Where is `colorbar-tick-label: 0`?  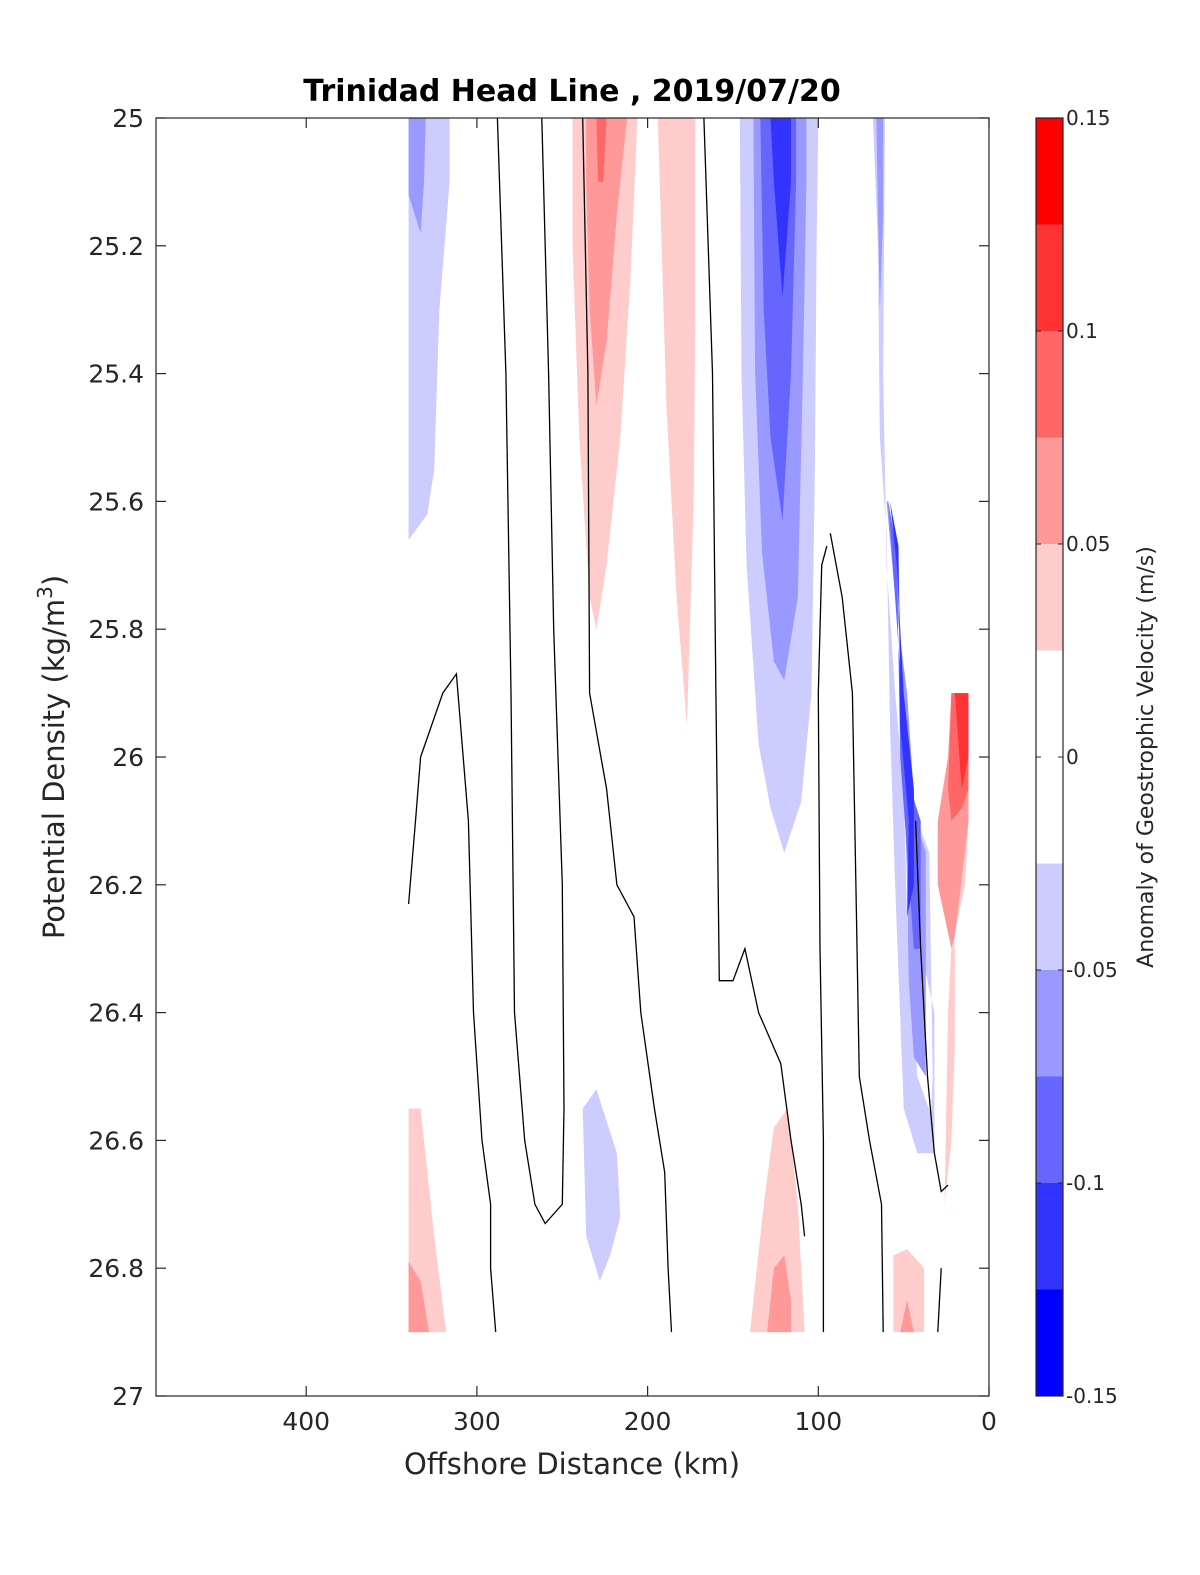 colorbar-tick-label: 0 is located at coordinates (1072, 757).